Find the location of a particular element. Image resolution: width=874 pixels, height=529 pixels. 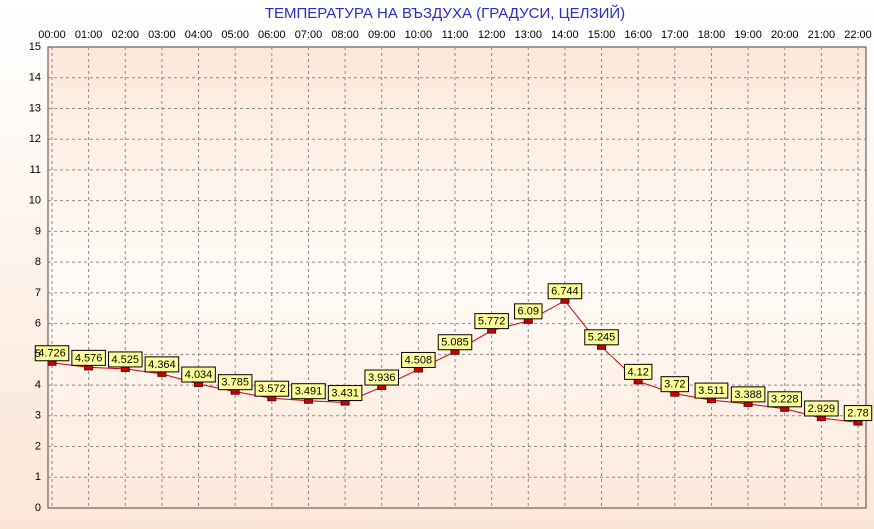

x-tick-label: 08:00 is located at coordinates (345, 35).